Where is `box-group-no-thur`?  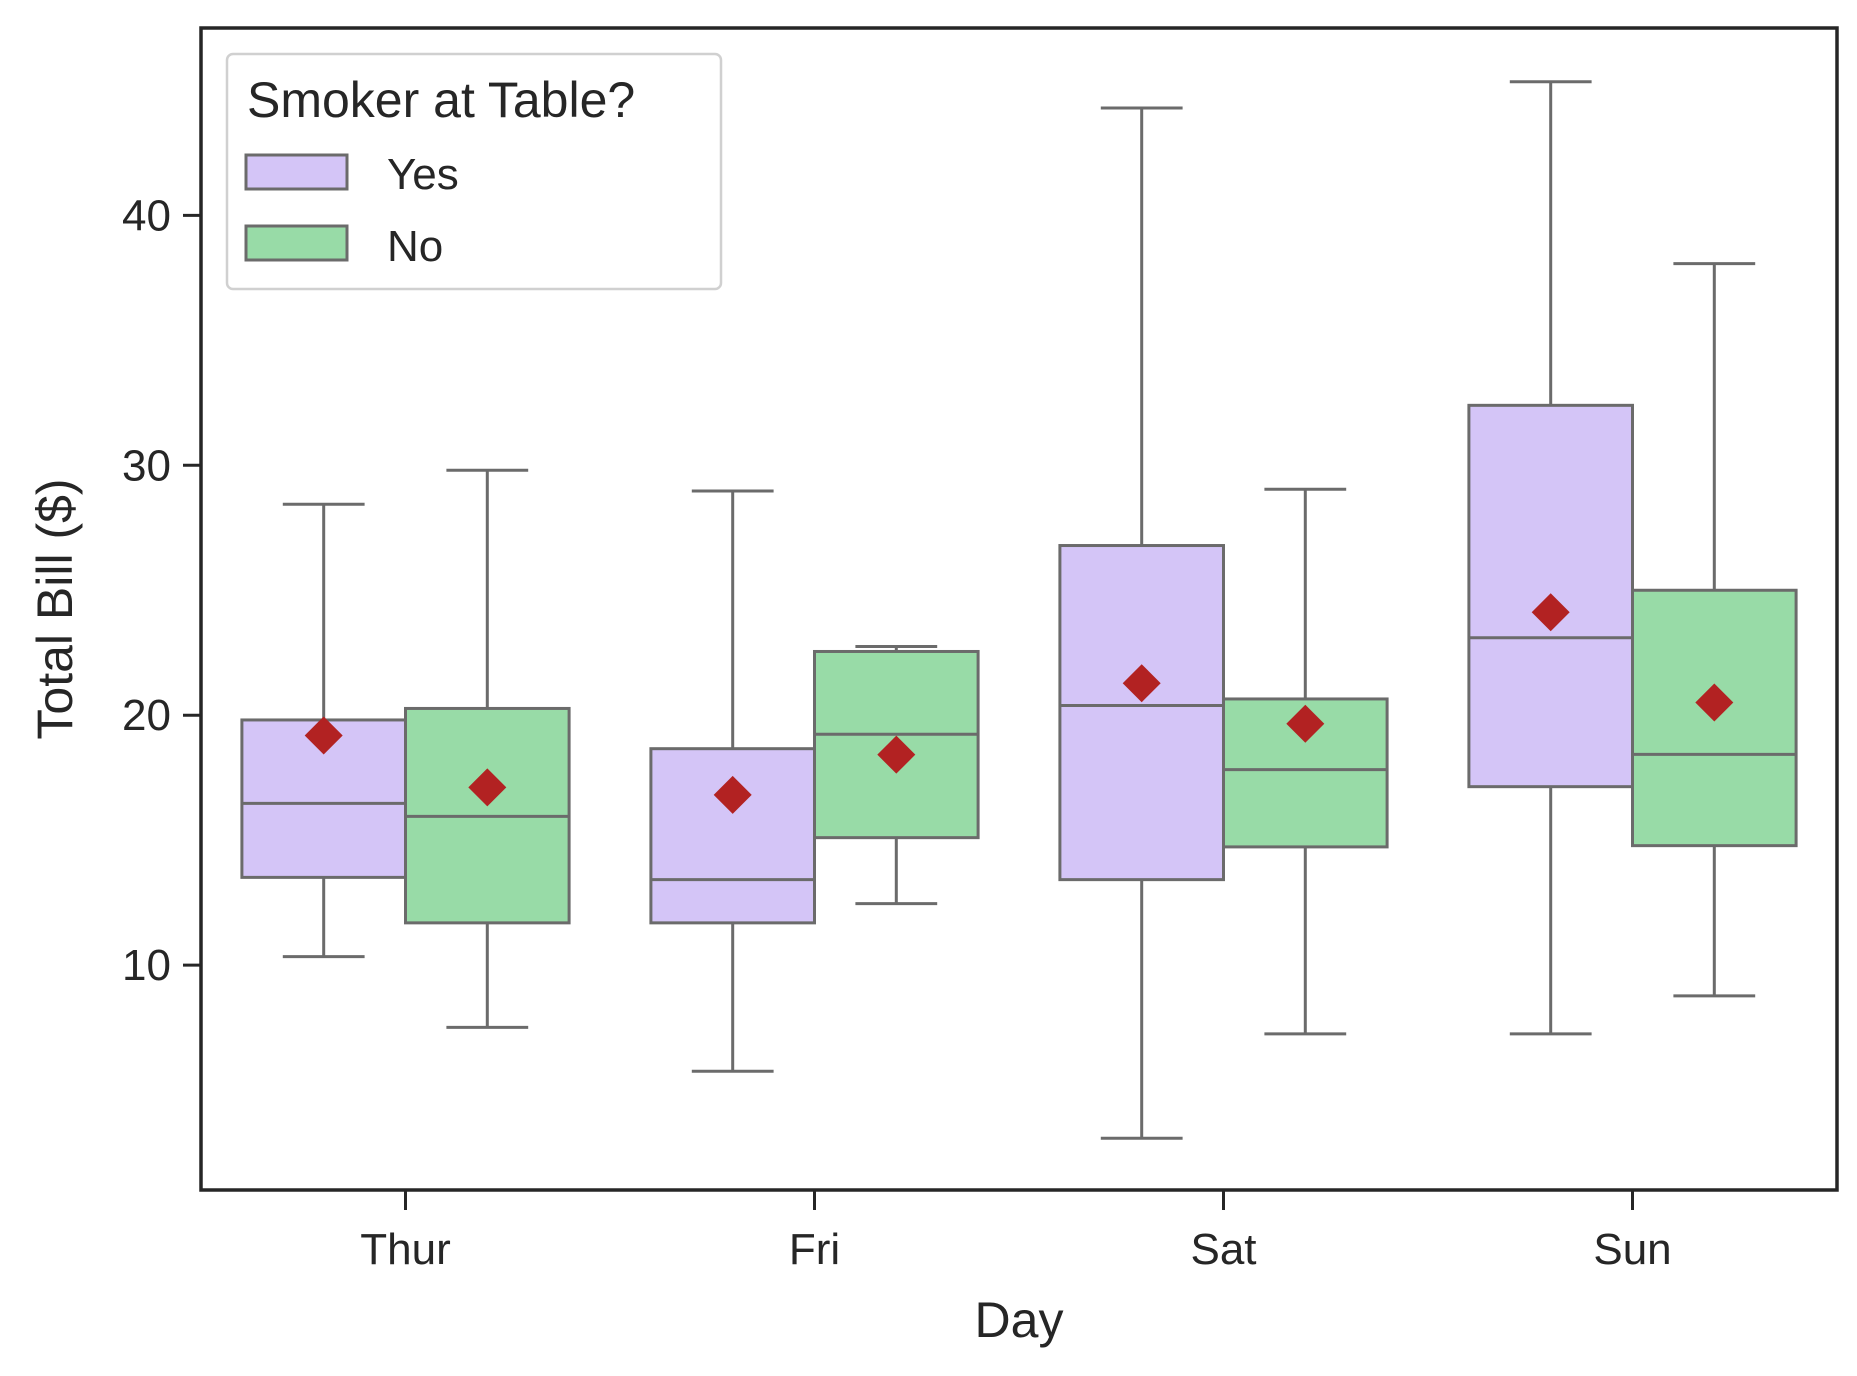 box-group-no-thur is located at coordinates (487, 748).